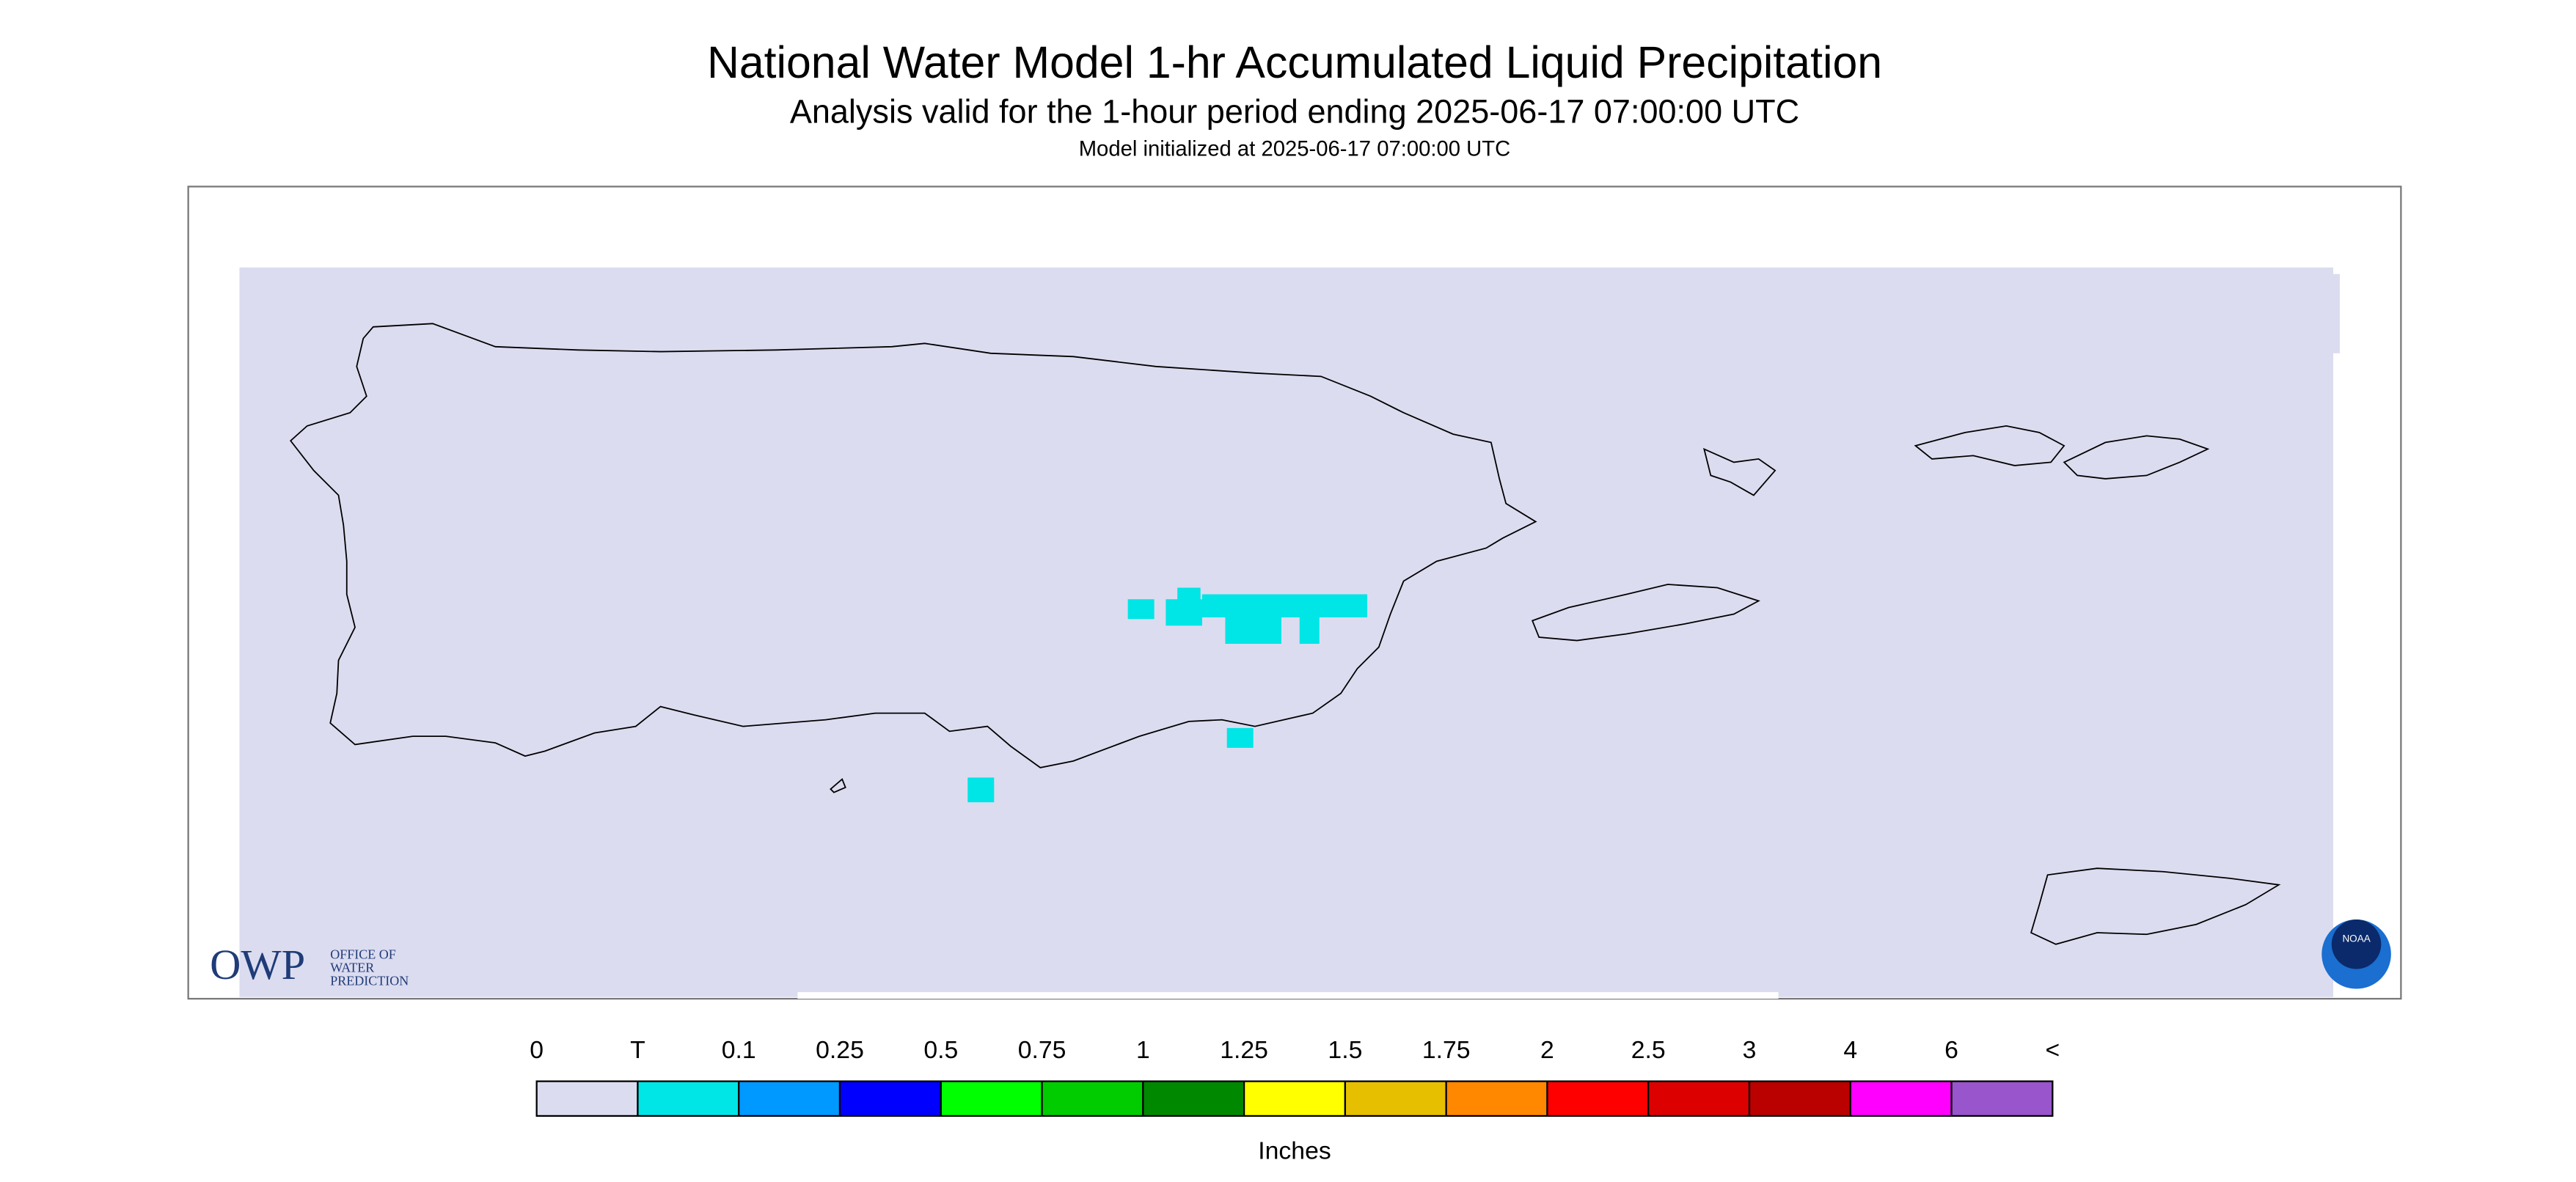  Describe the element at coordinates (940, 1050) in the screenshot. I see `legend-label: 0.5` at that location.